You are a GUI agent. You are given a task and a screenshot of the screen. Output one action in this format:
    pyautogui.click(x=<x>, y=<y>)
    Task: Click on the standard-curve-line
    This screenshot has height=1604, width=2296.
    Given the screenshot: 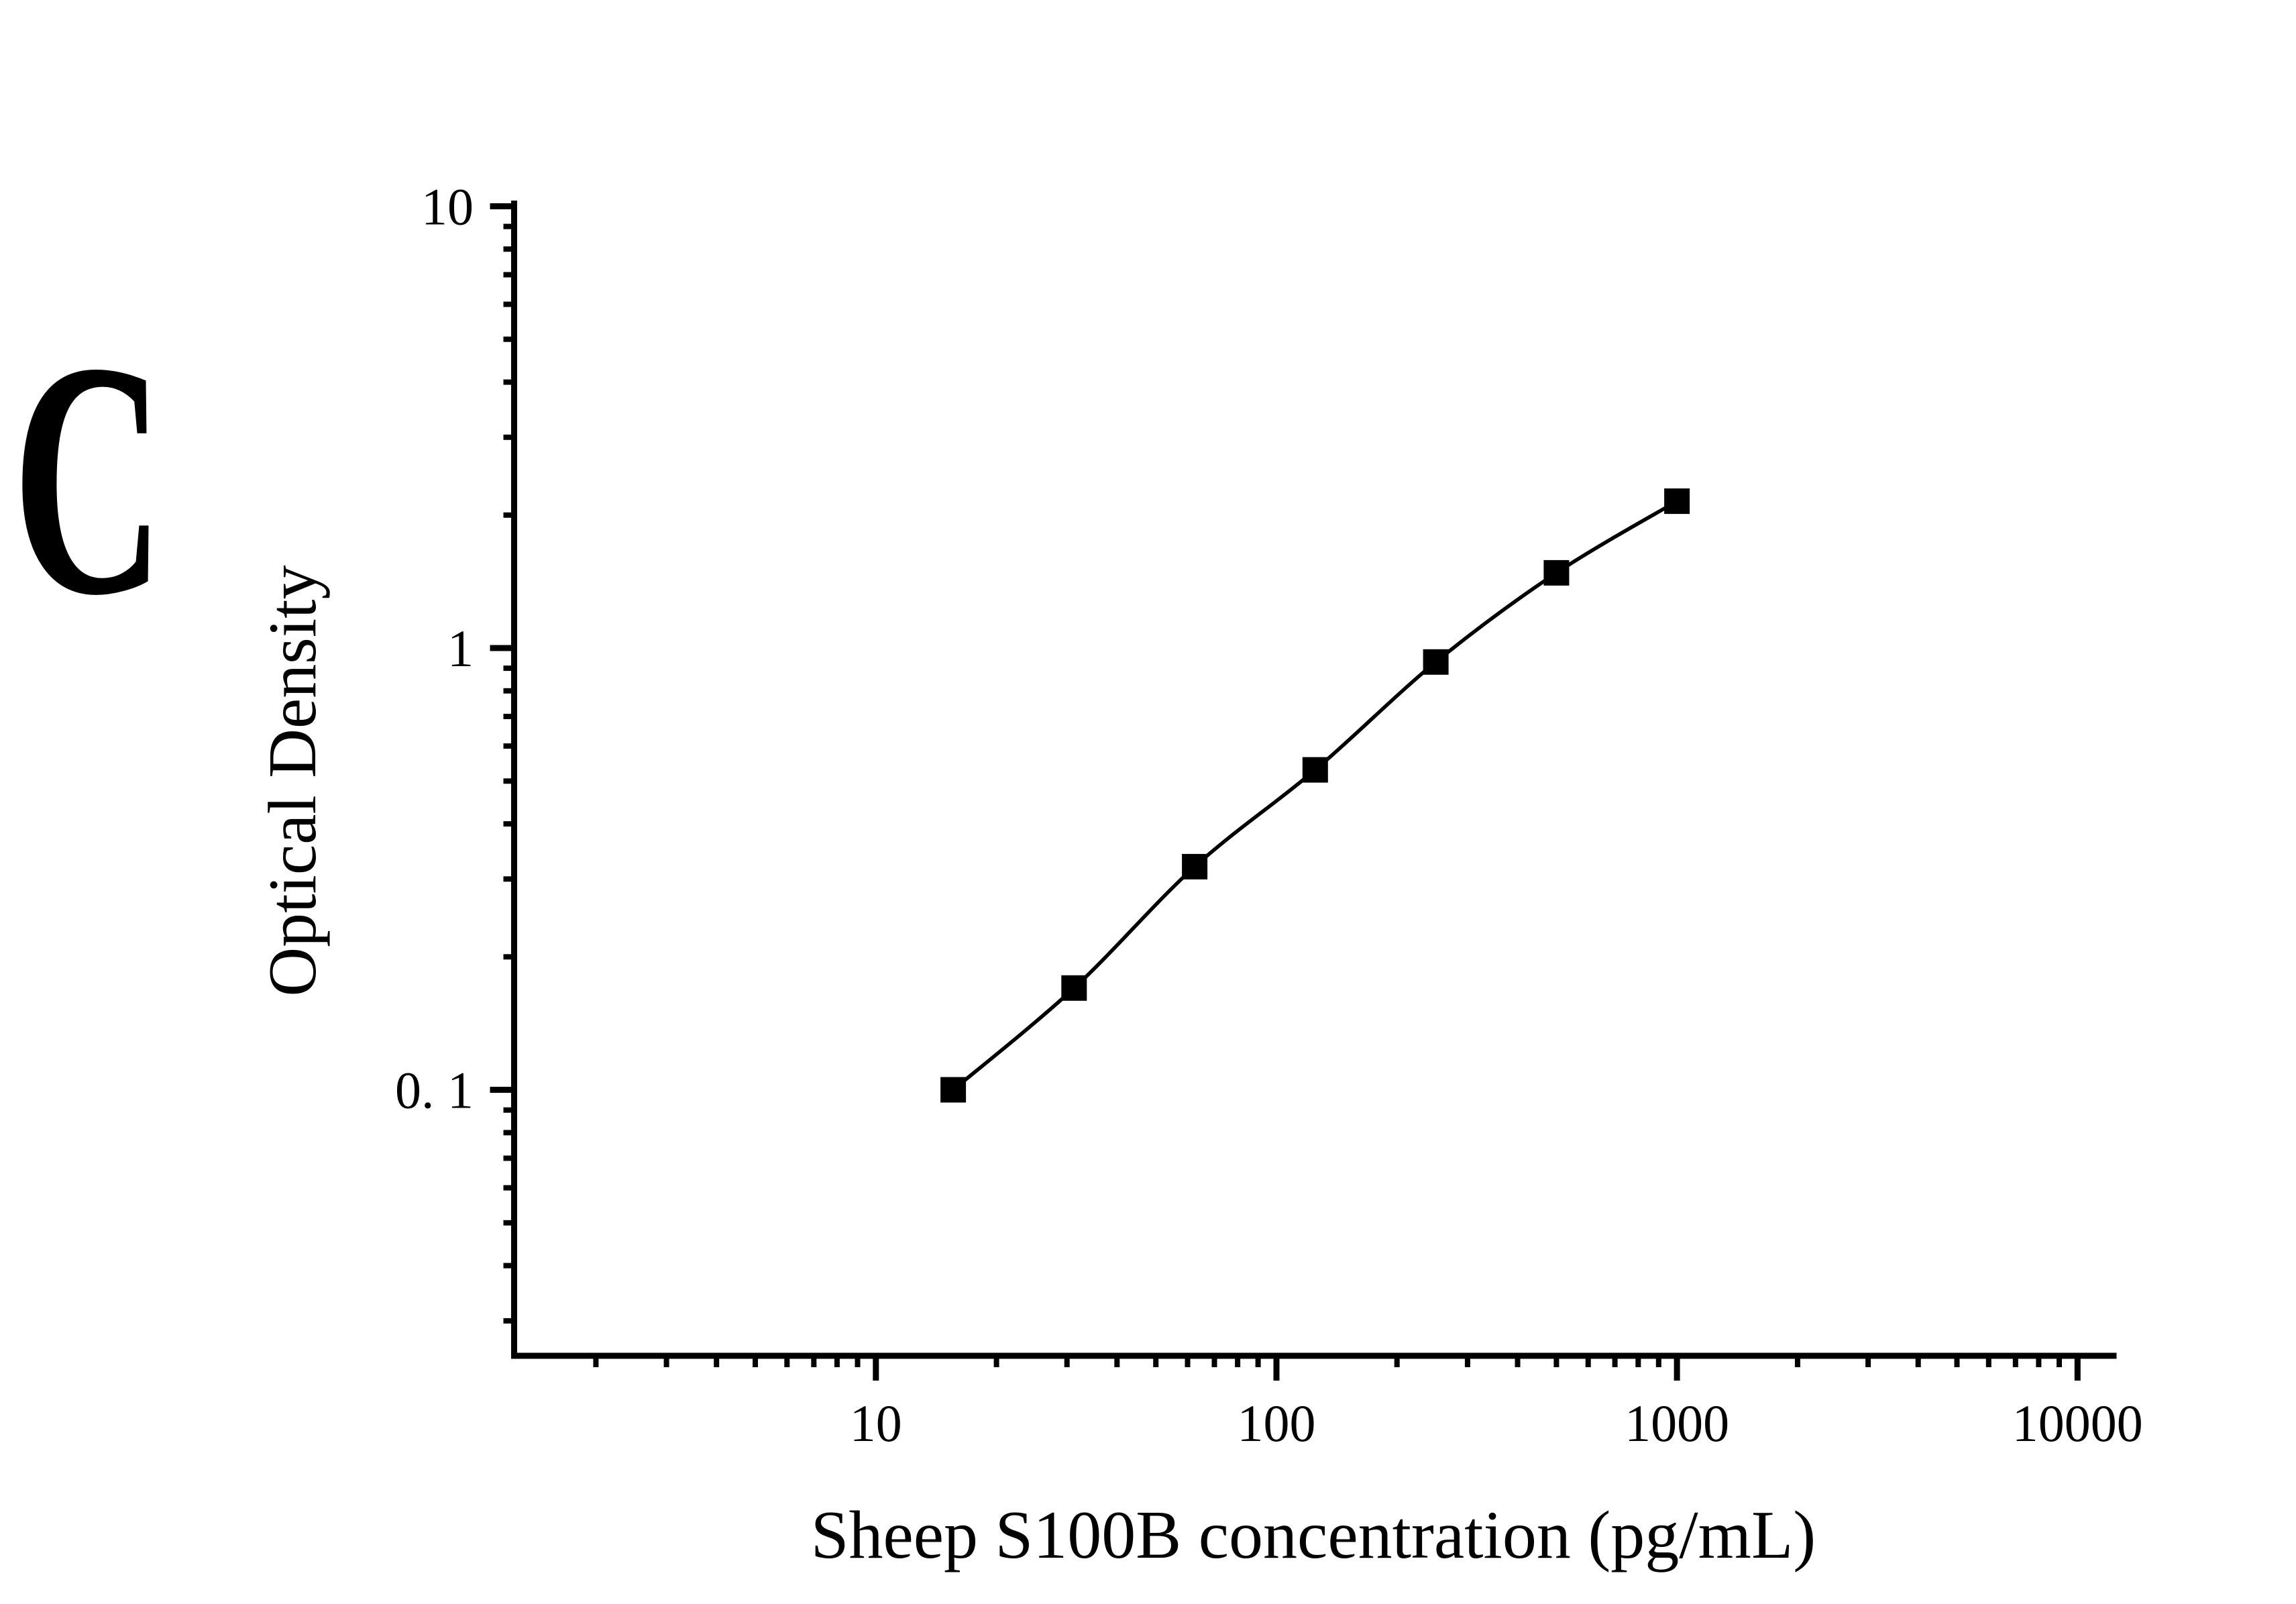 What is the action you would take?
    pyautogui.click(x=1315, y=795)
    